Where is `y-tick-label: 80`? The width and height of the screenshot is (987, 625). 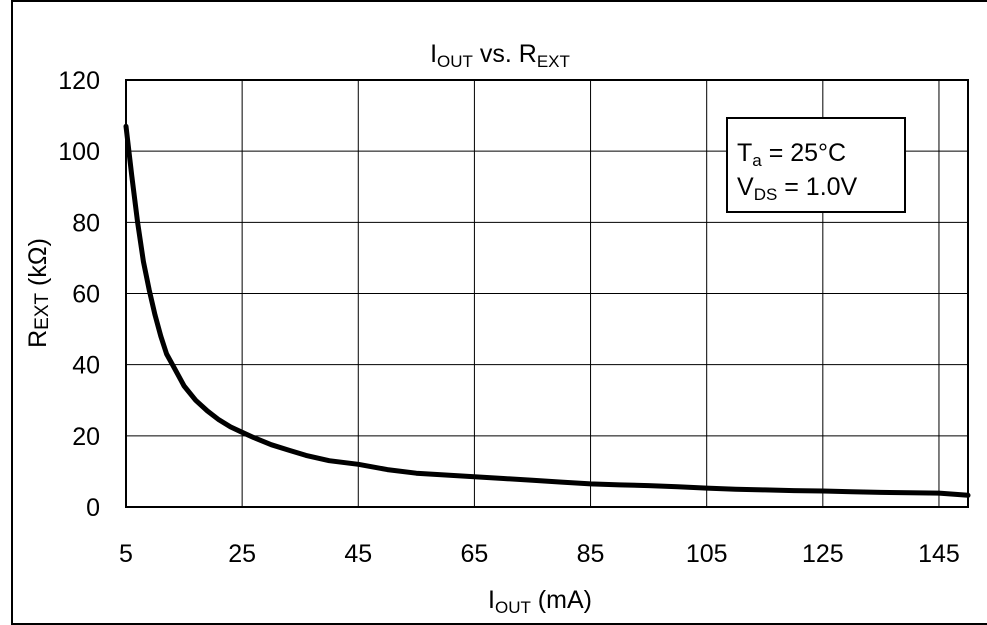
y-tick-label: 80 is located at coordinates (86, 223).